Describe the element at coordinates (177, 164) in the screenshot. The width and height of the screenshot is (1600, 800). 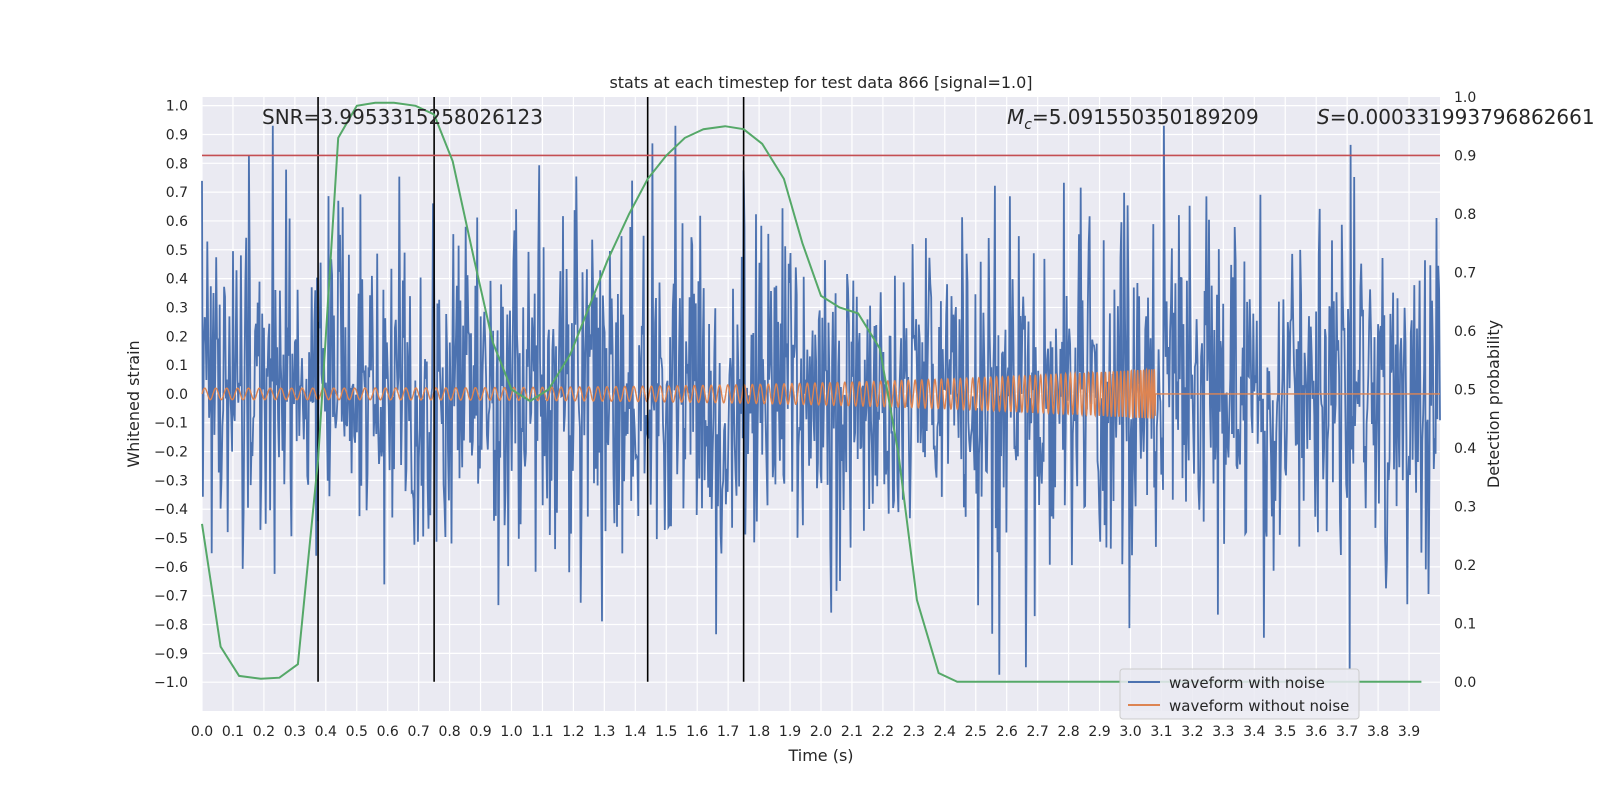
I see `y-left-tick-label: 0.8` at that location.